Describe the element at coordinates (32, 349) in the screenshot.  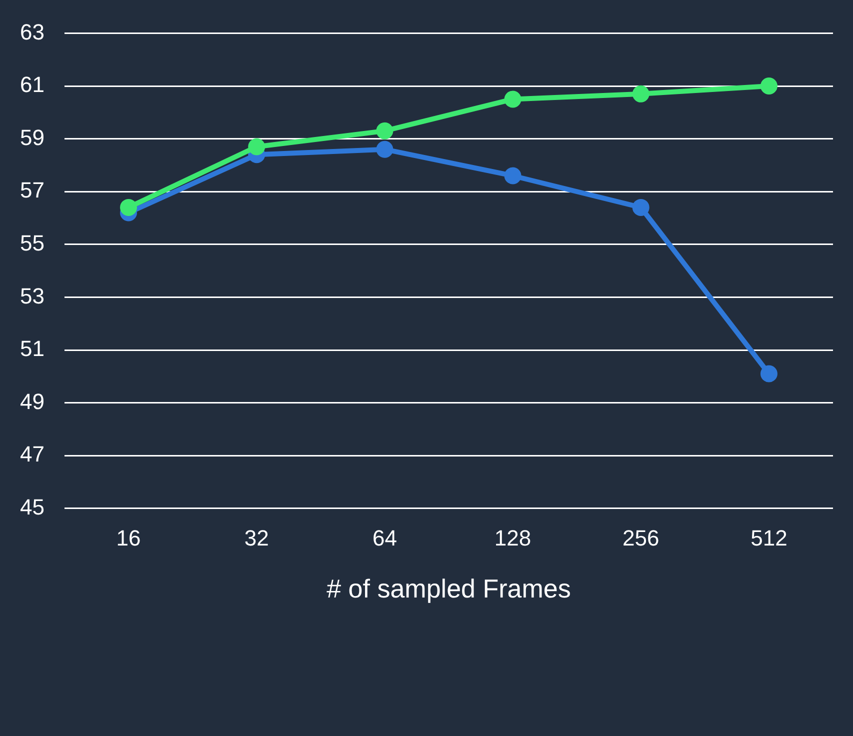
I see `y-tick-label: 51` at that location.